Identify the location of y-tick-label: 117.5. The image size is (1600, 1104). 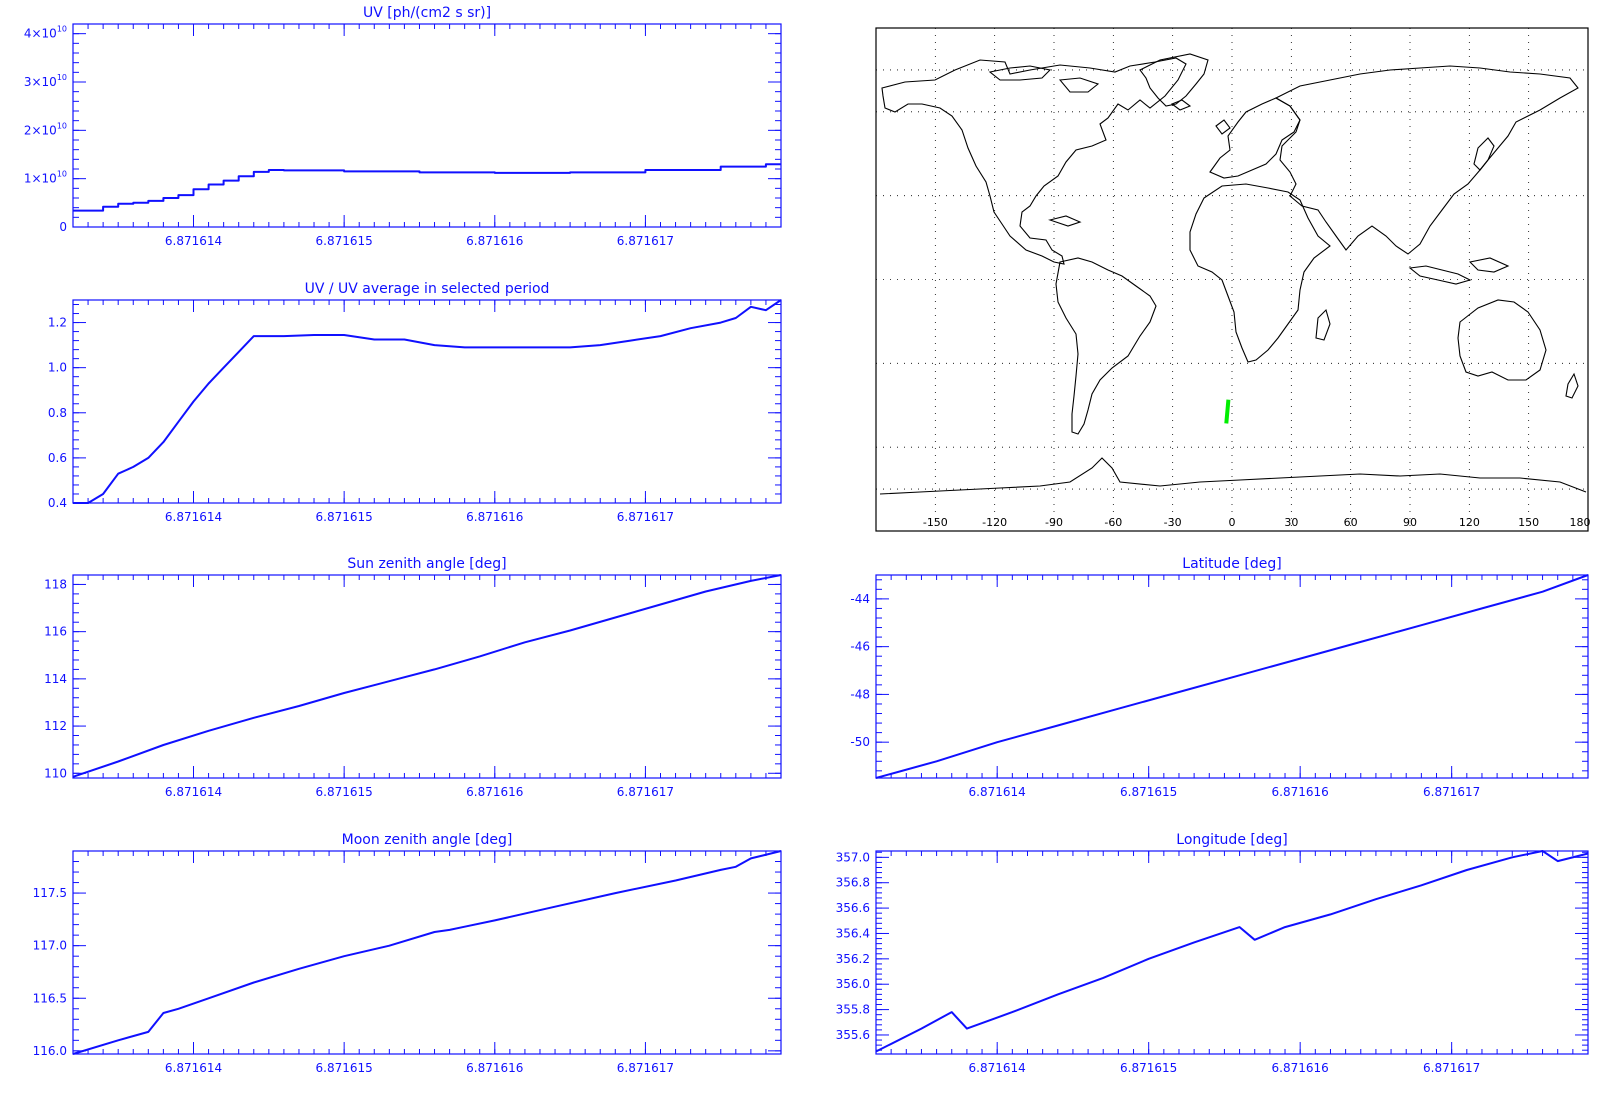
(50, 893).